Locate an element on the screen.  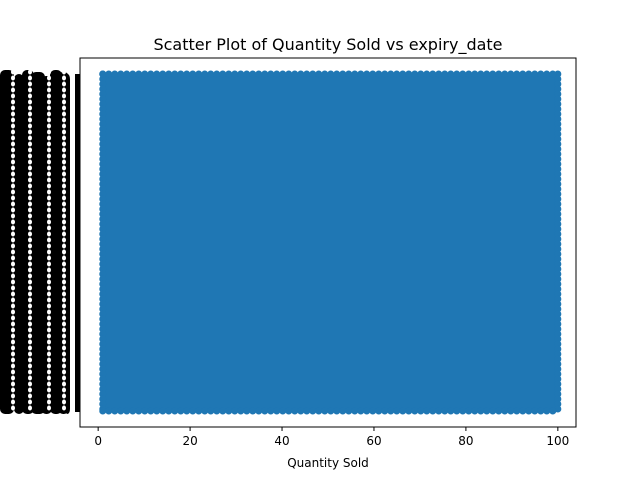
x-tick-label: 80 is located at coordinates (465, 441).